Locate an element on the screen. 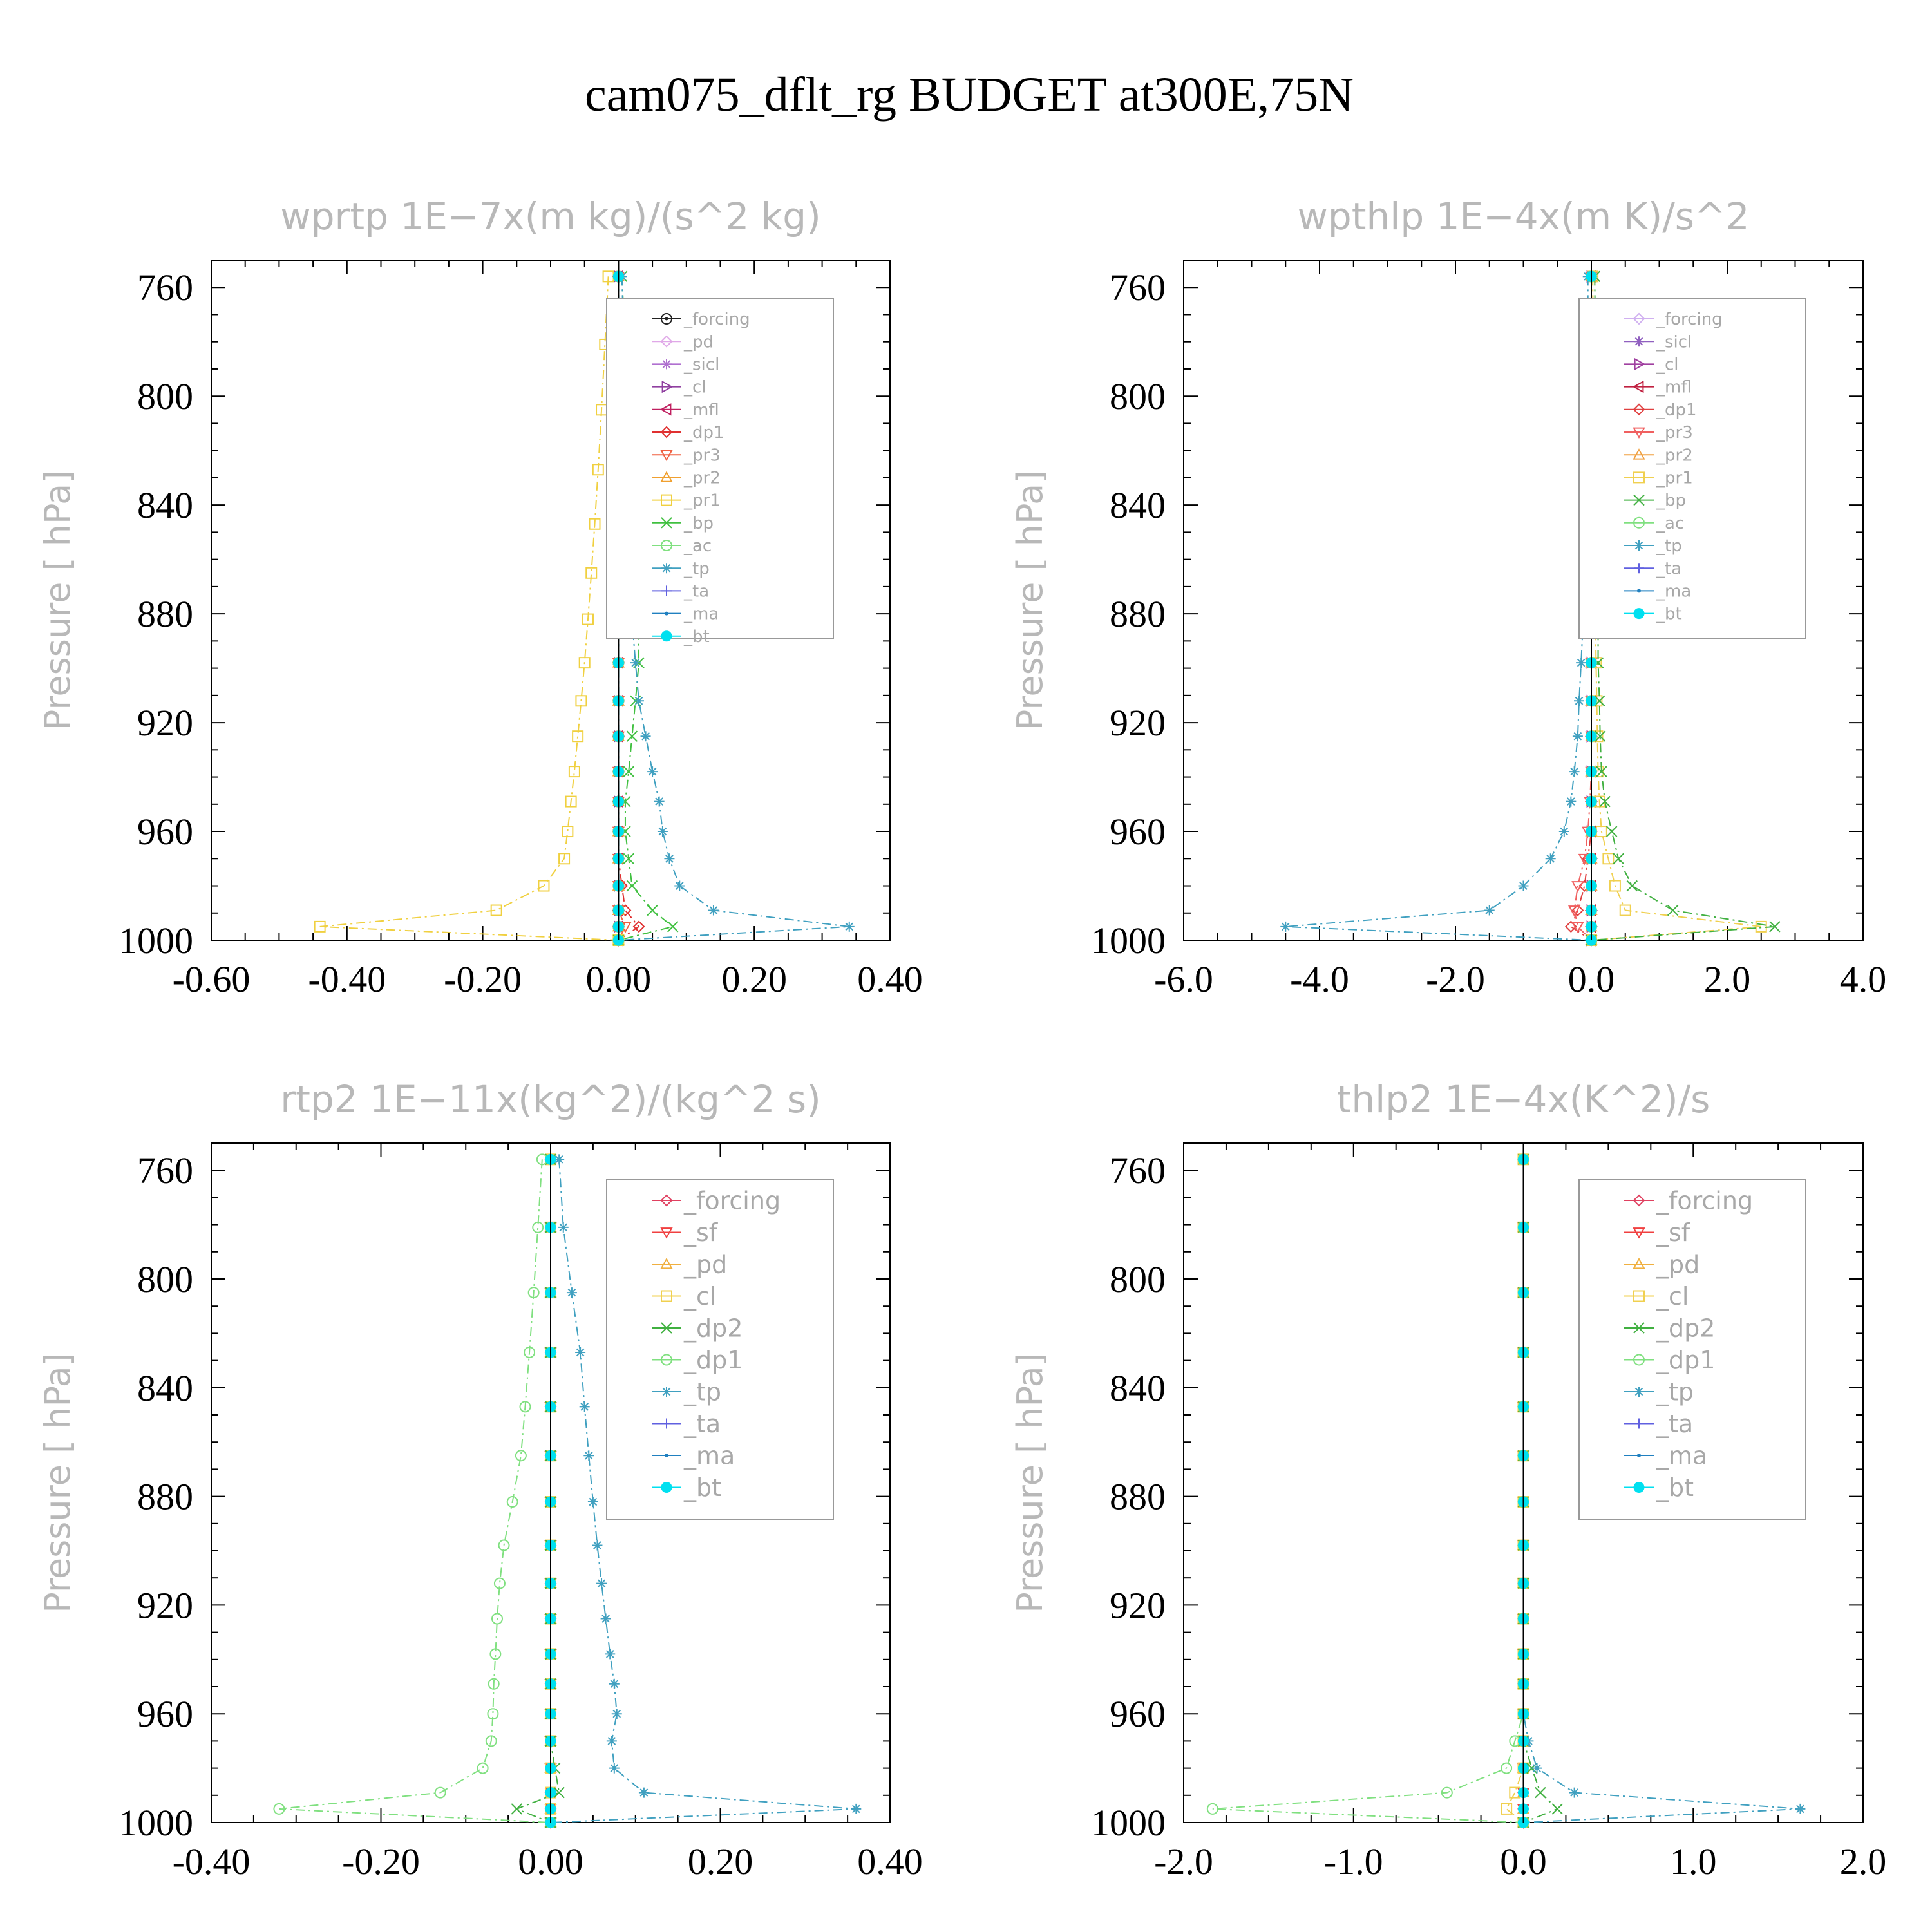 The width and height of the screenshot is (1932, 1932). legend-entry: _forcing is located at coordinates (701, 319).